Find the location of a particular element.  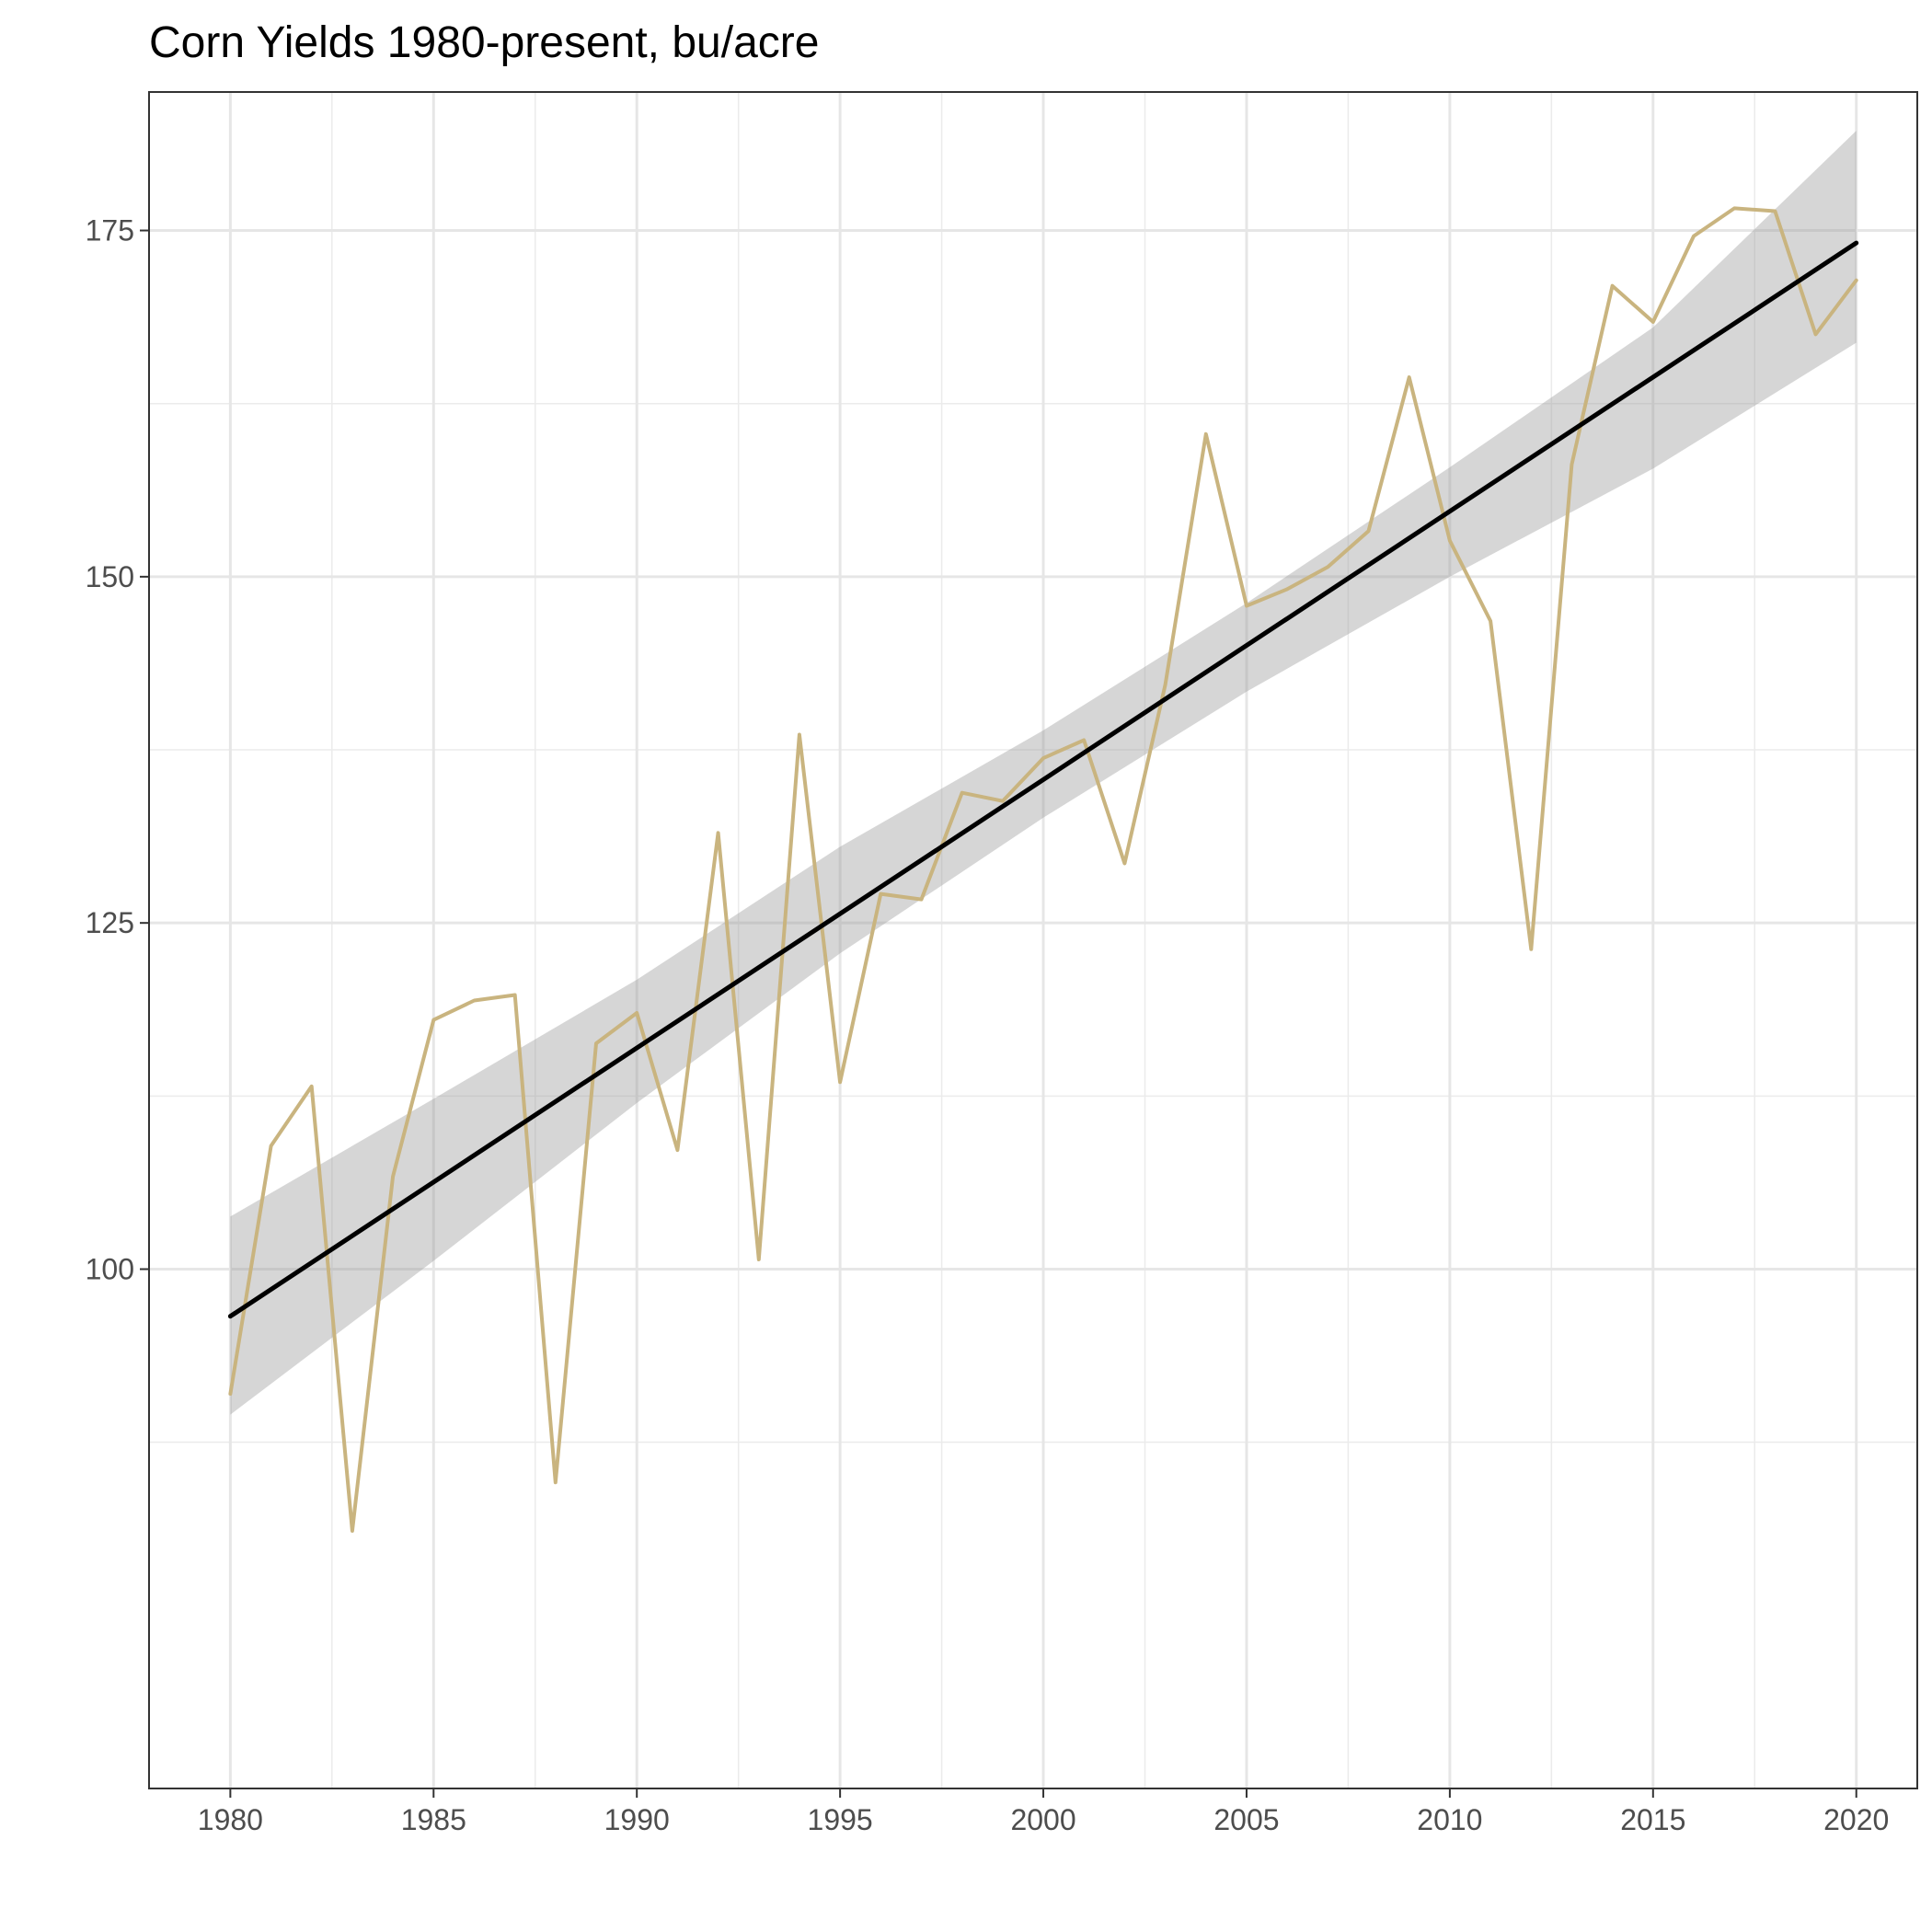

y-tick-label: 150 is located at coordinates (110, 576).